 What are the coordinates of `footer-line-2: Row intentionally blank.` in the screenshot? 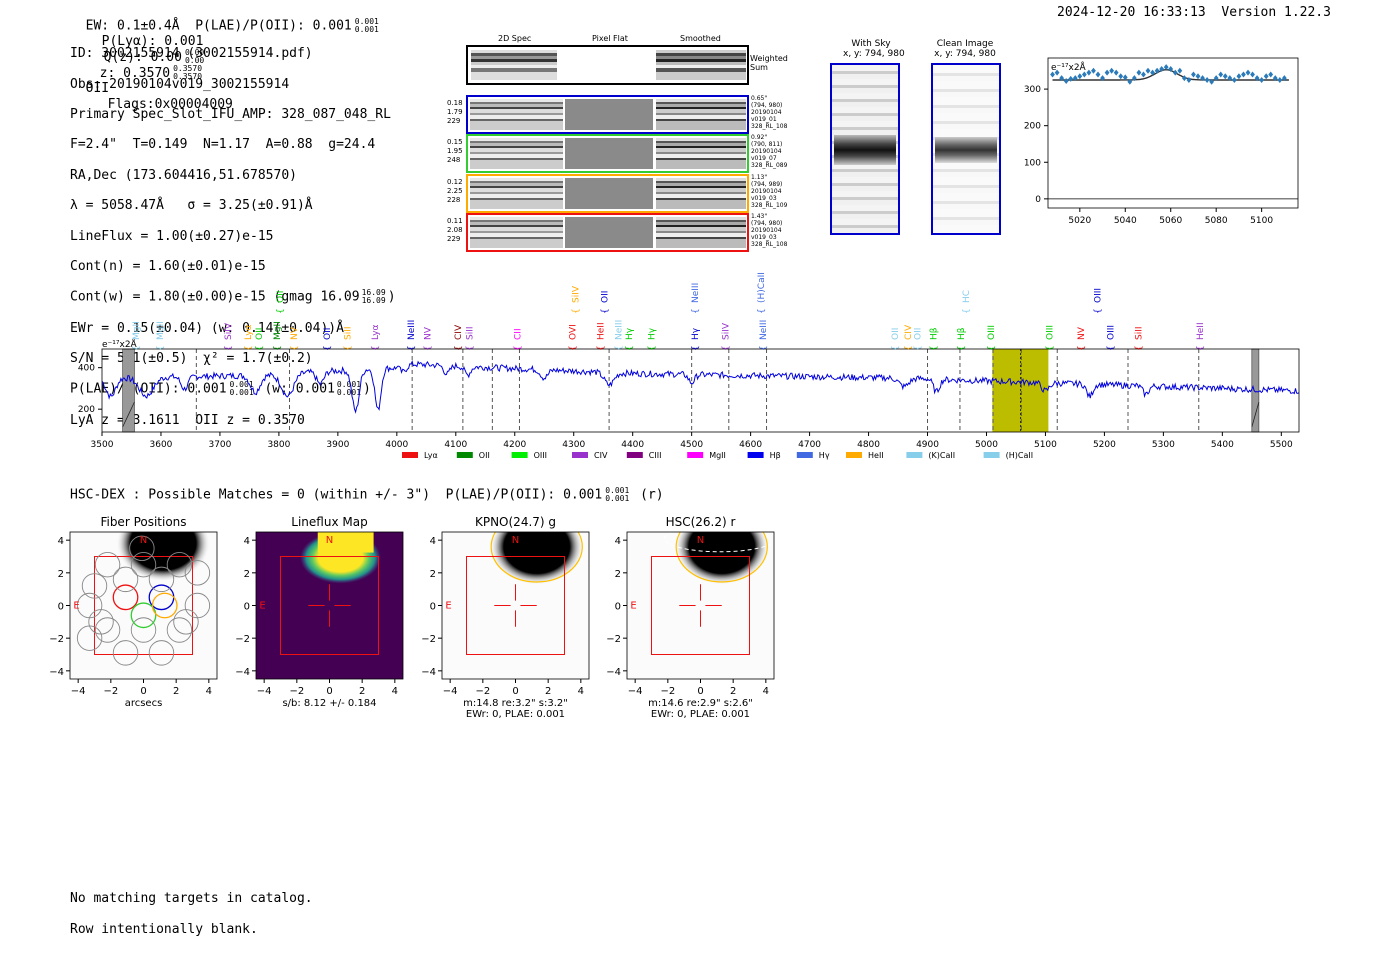 It's located at (164, 929).